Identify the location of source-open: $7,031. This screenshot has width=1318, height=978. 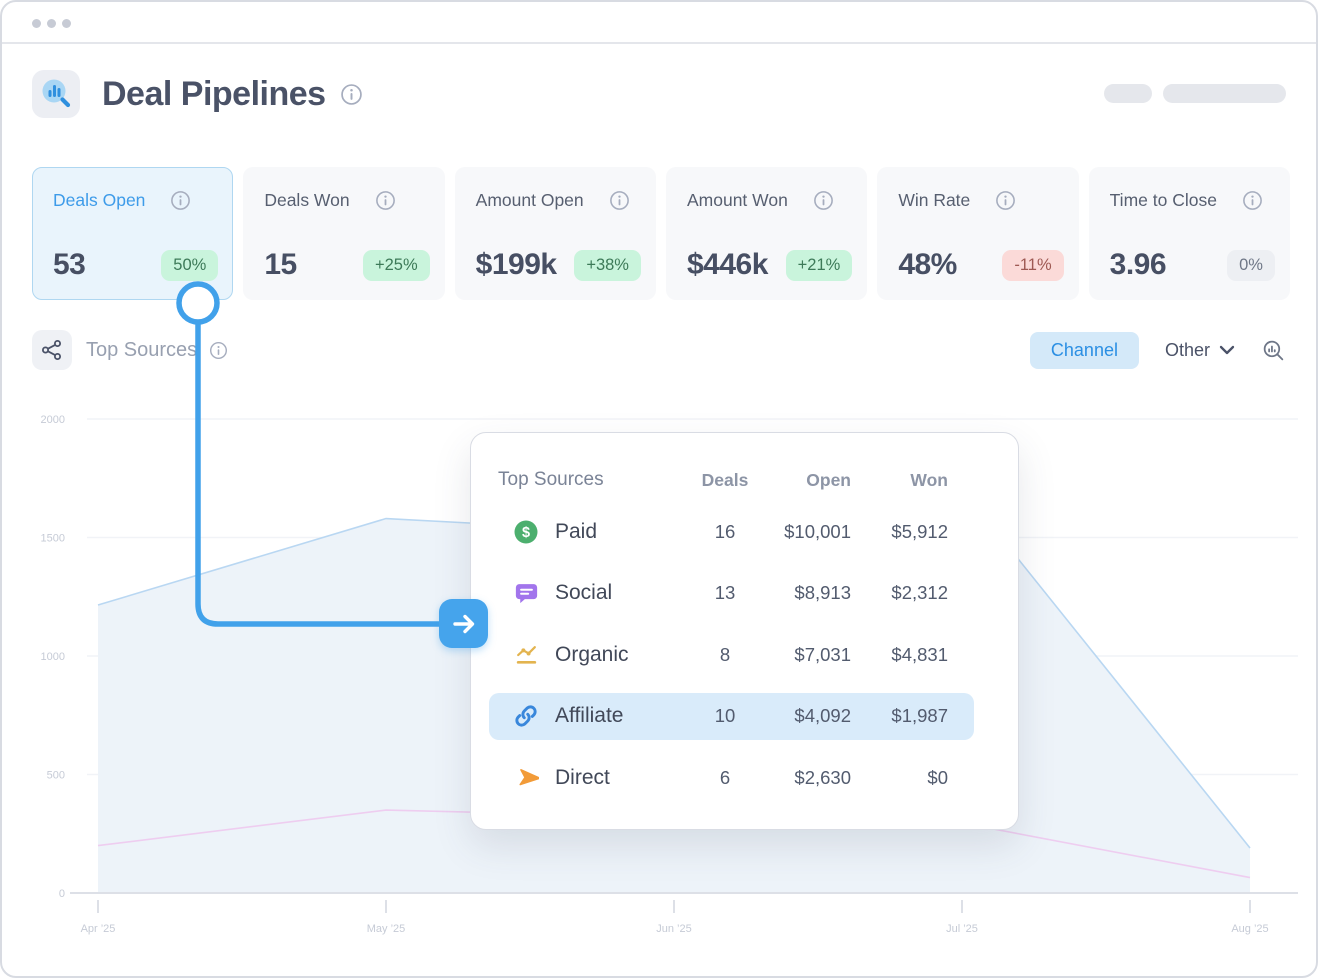
(822, 654).